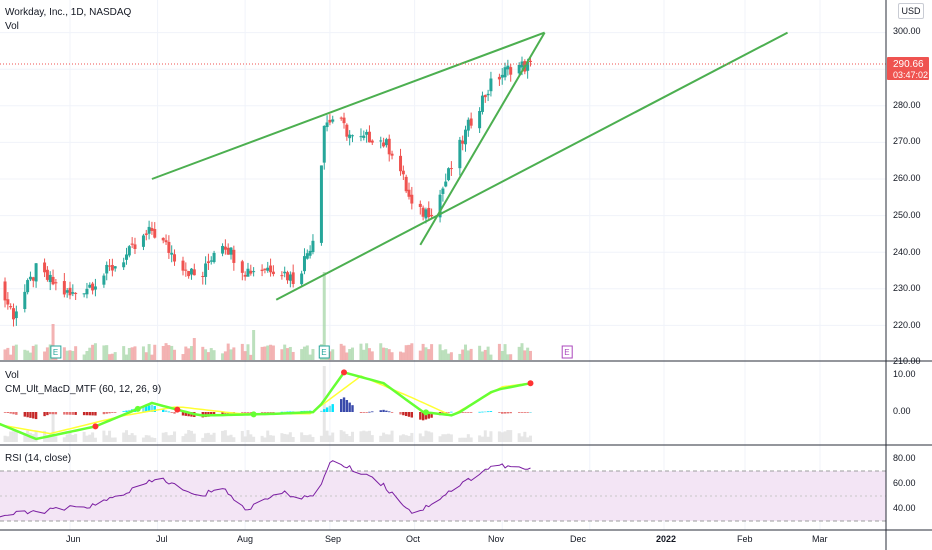  I want to click on rsi-path, so click(265, 489).